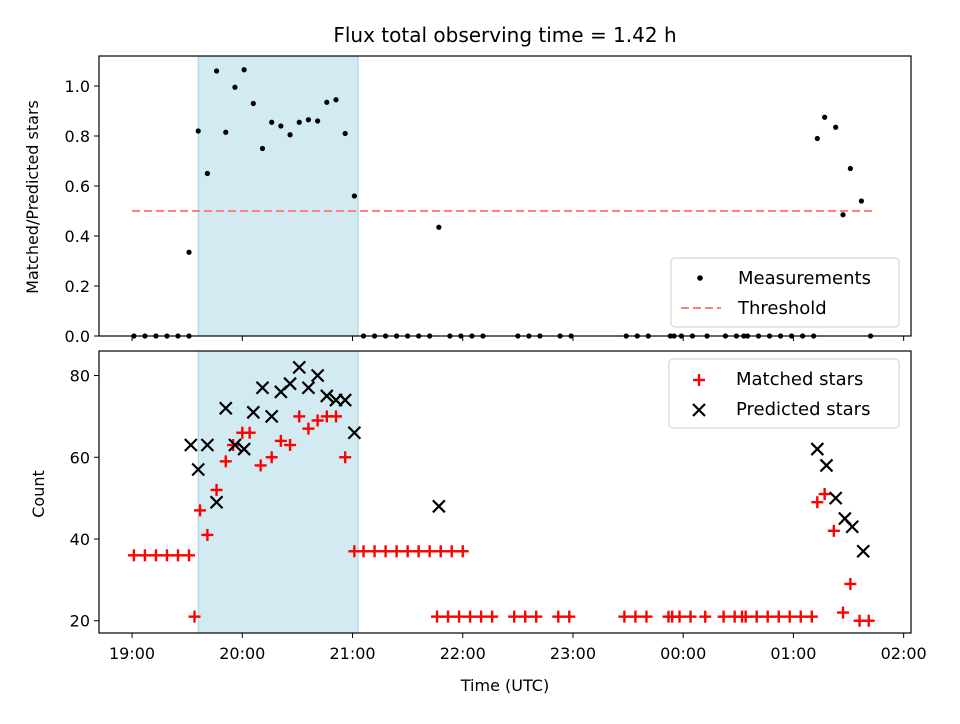 The width and height of the screenshot is (960, 724). I want to click on x-tick-label: 22:00, so click(463, 653).